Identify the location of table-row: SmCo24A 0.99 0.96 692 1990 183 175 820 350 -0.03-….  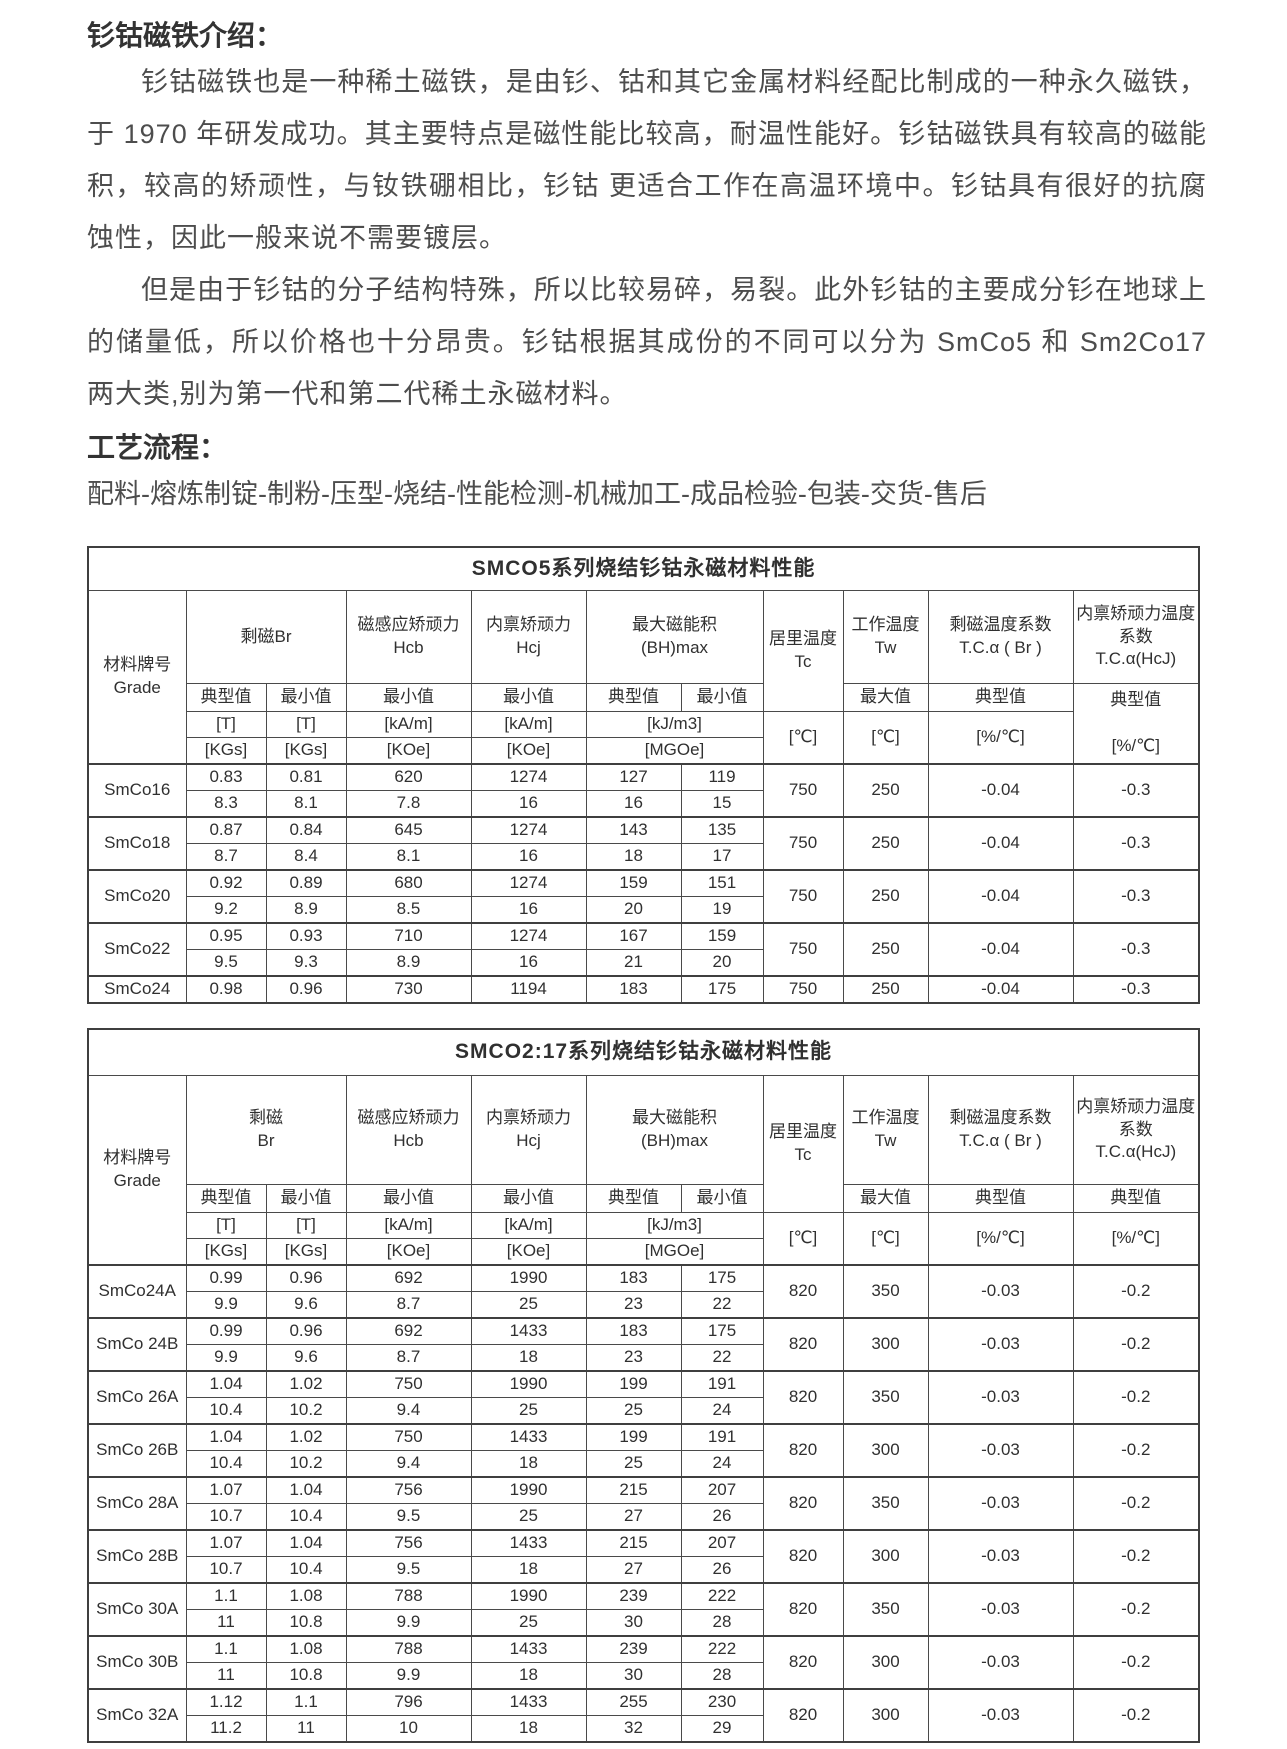
(643, 1291).